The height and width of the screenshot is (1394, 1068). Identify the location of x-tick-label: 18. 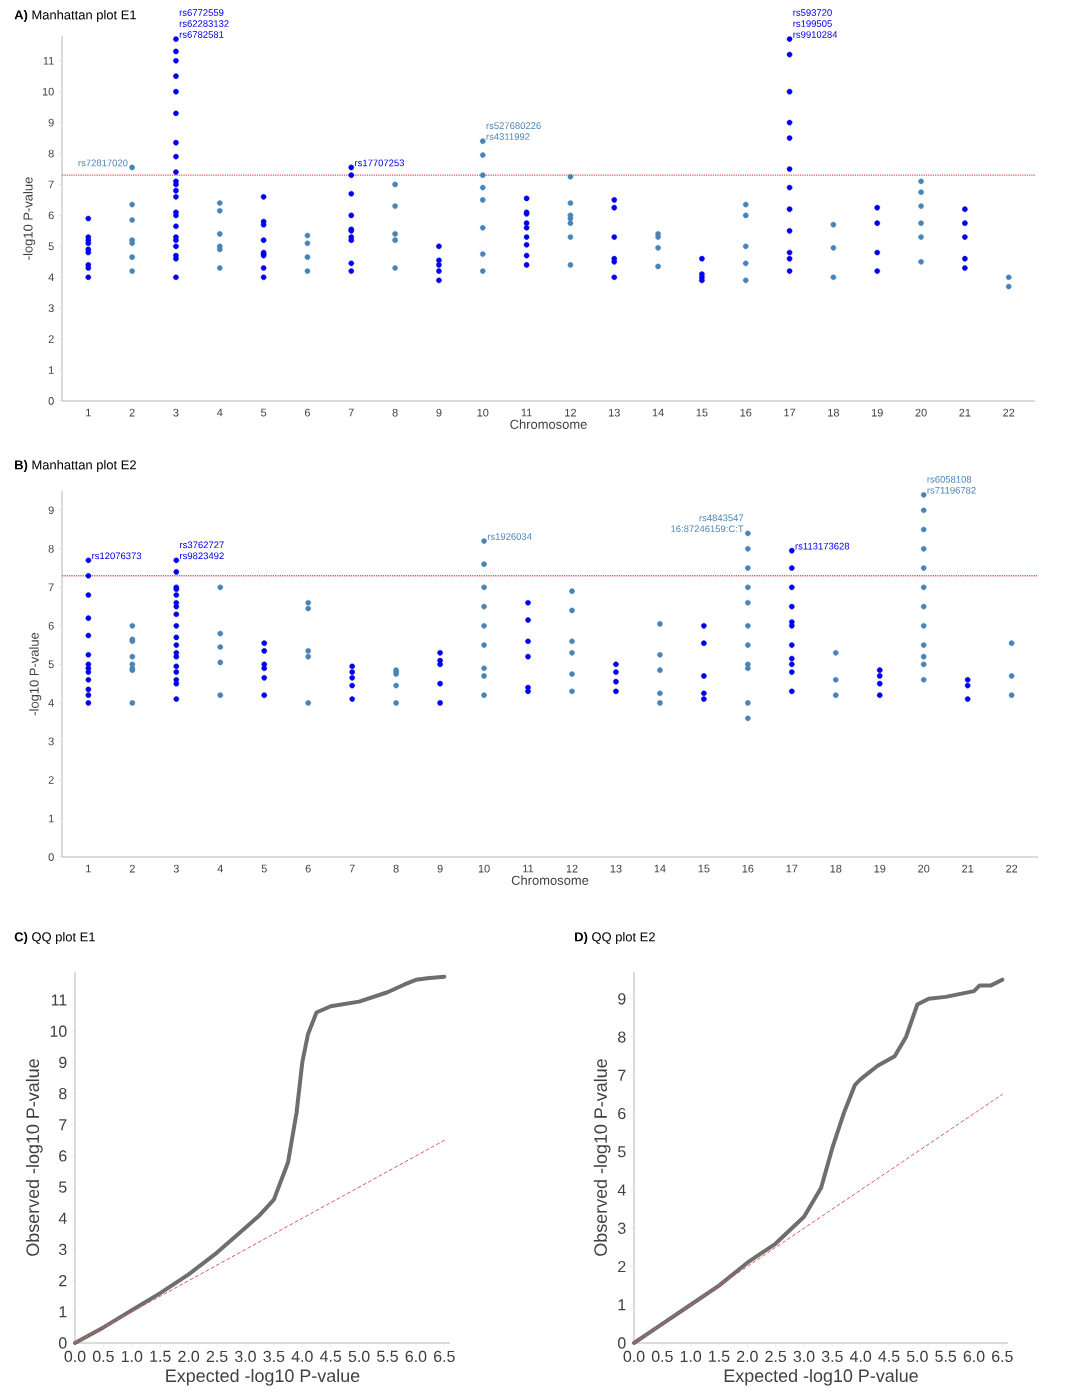
(834, 412).